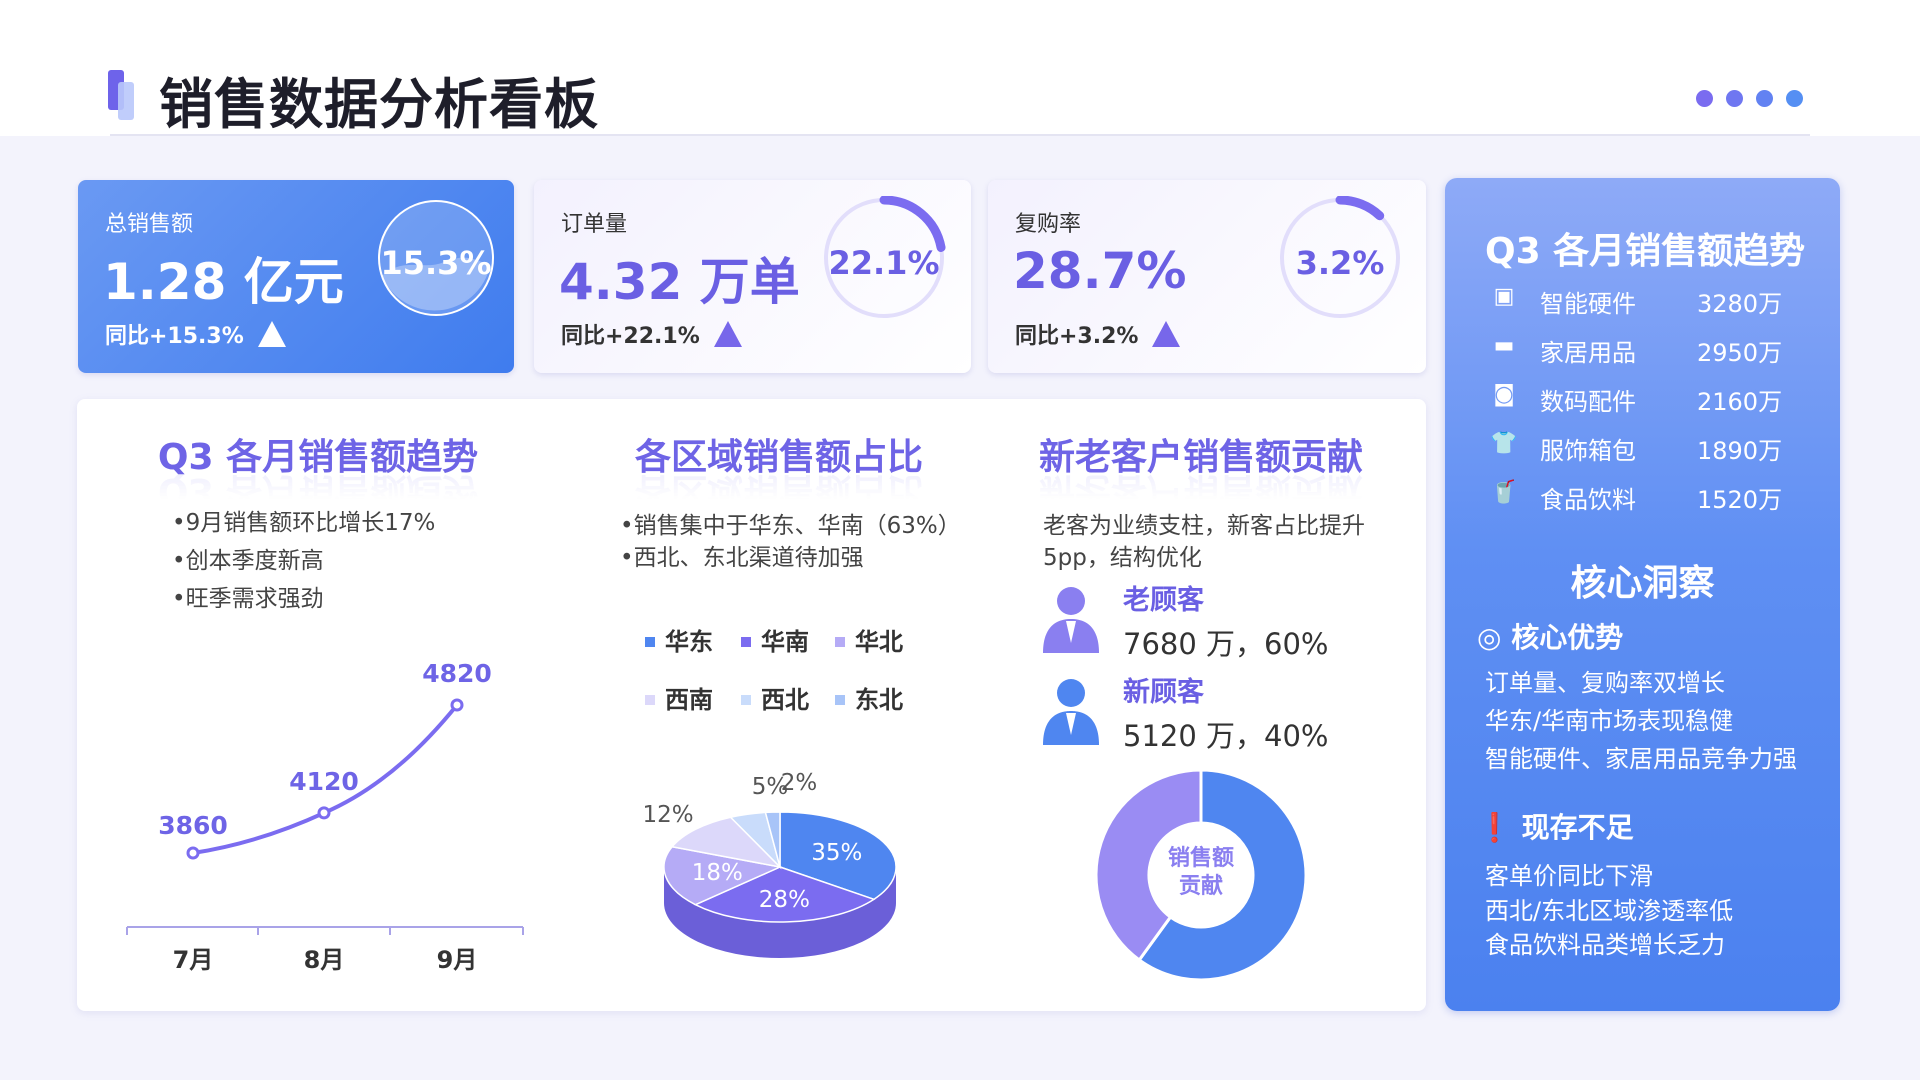  What do you see at coordinates (1494, 827) in the screenshot?
I see `alert-icon: ❗` at bounding box center [1494, 827].